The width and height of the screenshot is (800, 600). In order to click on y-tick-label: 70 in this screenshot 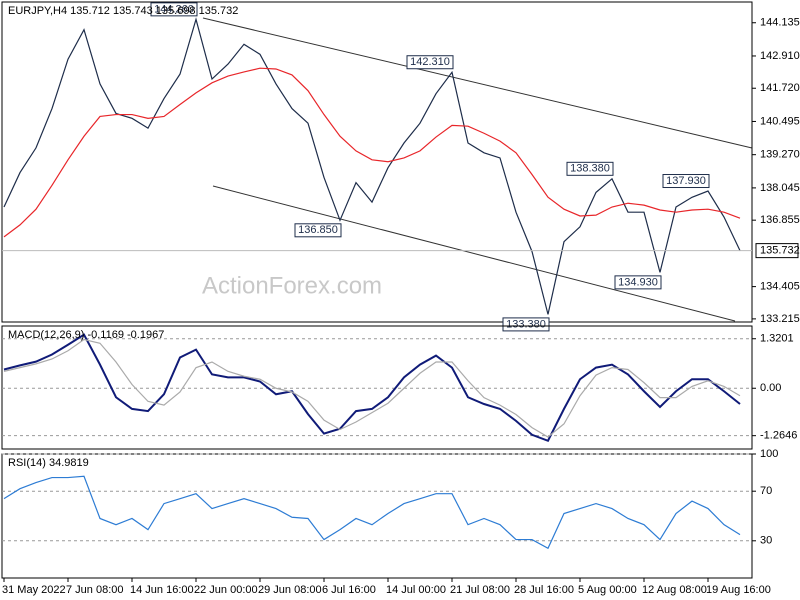, I will do `click(766, 491)`.